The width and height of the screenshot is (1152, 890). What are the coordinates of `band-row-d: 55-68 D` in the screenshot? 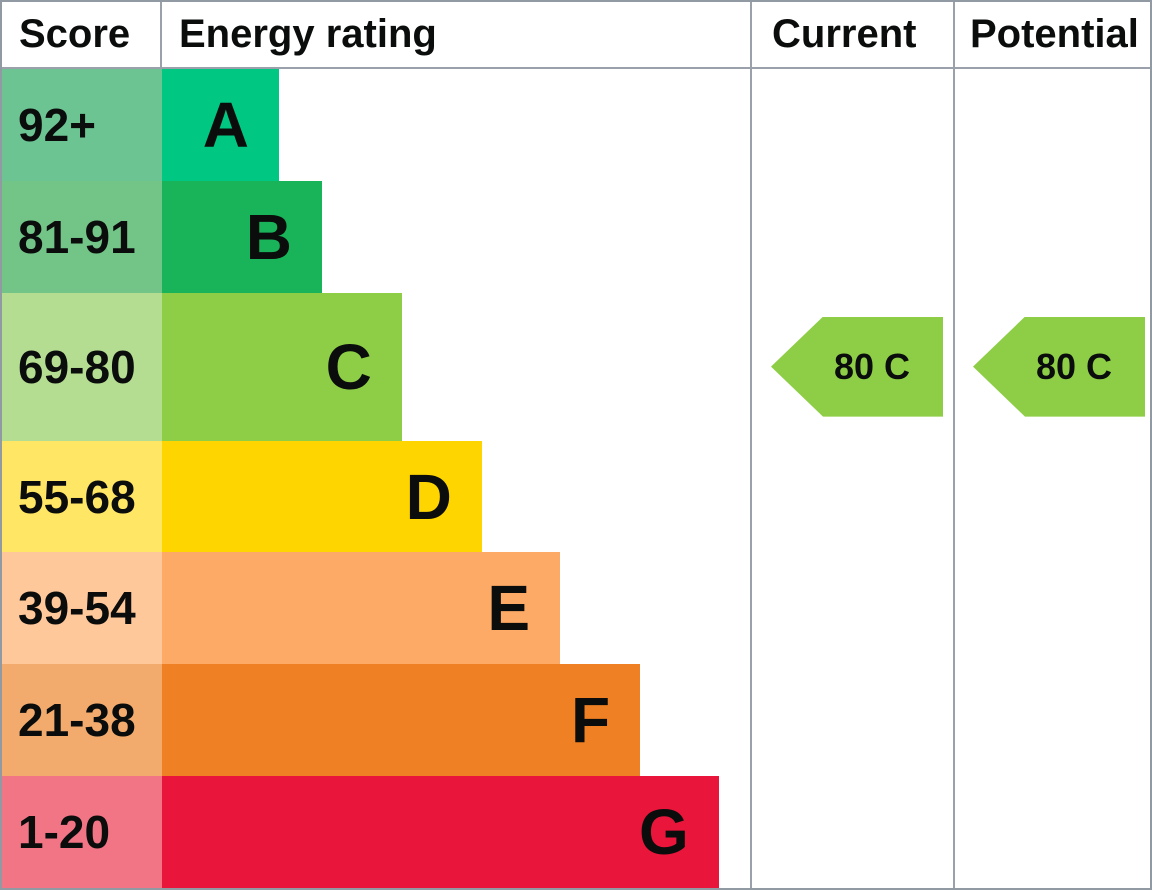 It's located at (576, 496).